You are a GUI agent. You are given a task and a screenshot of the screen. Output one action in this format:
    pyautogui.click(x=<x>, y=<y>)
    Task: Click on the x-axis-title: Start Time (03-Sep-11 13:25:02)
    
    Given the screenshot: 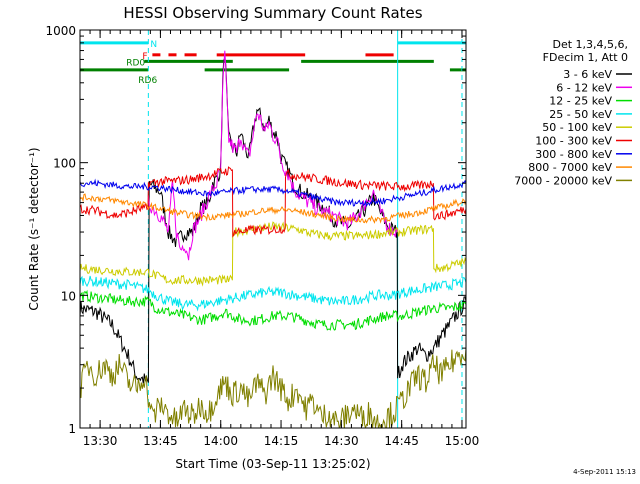 What is the action you would take?
    pyautogui.click(x=272, y=464)
    